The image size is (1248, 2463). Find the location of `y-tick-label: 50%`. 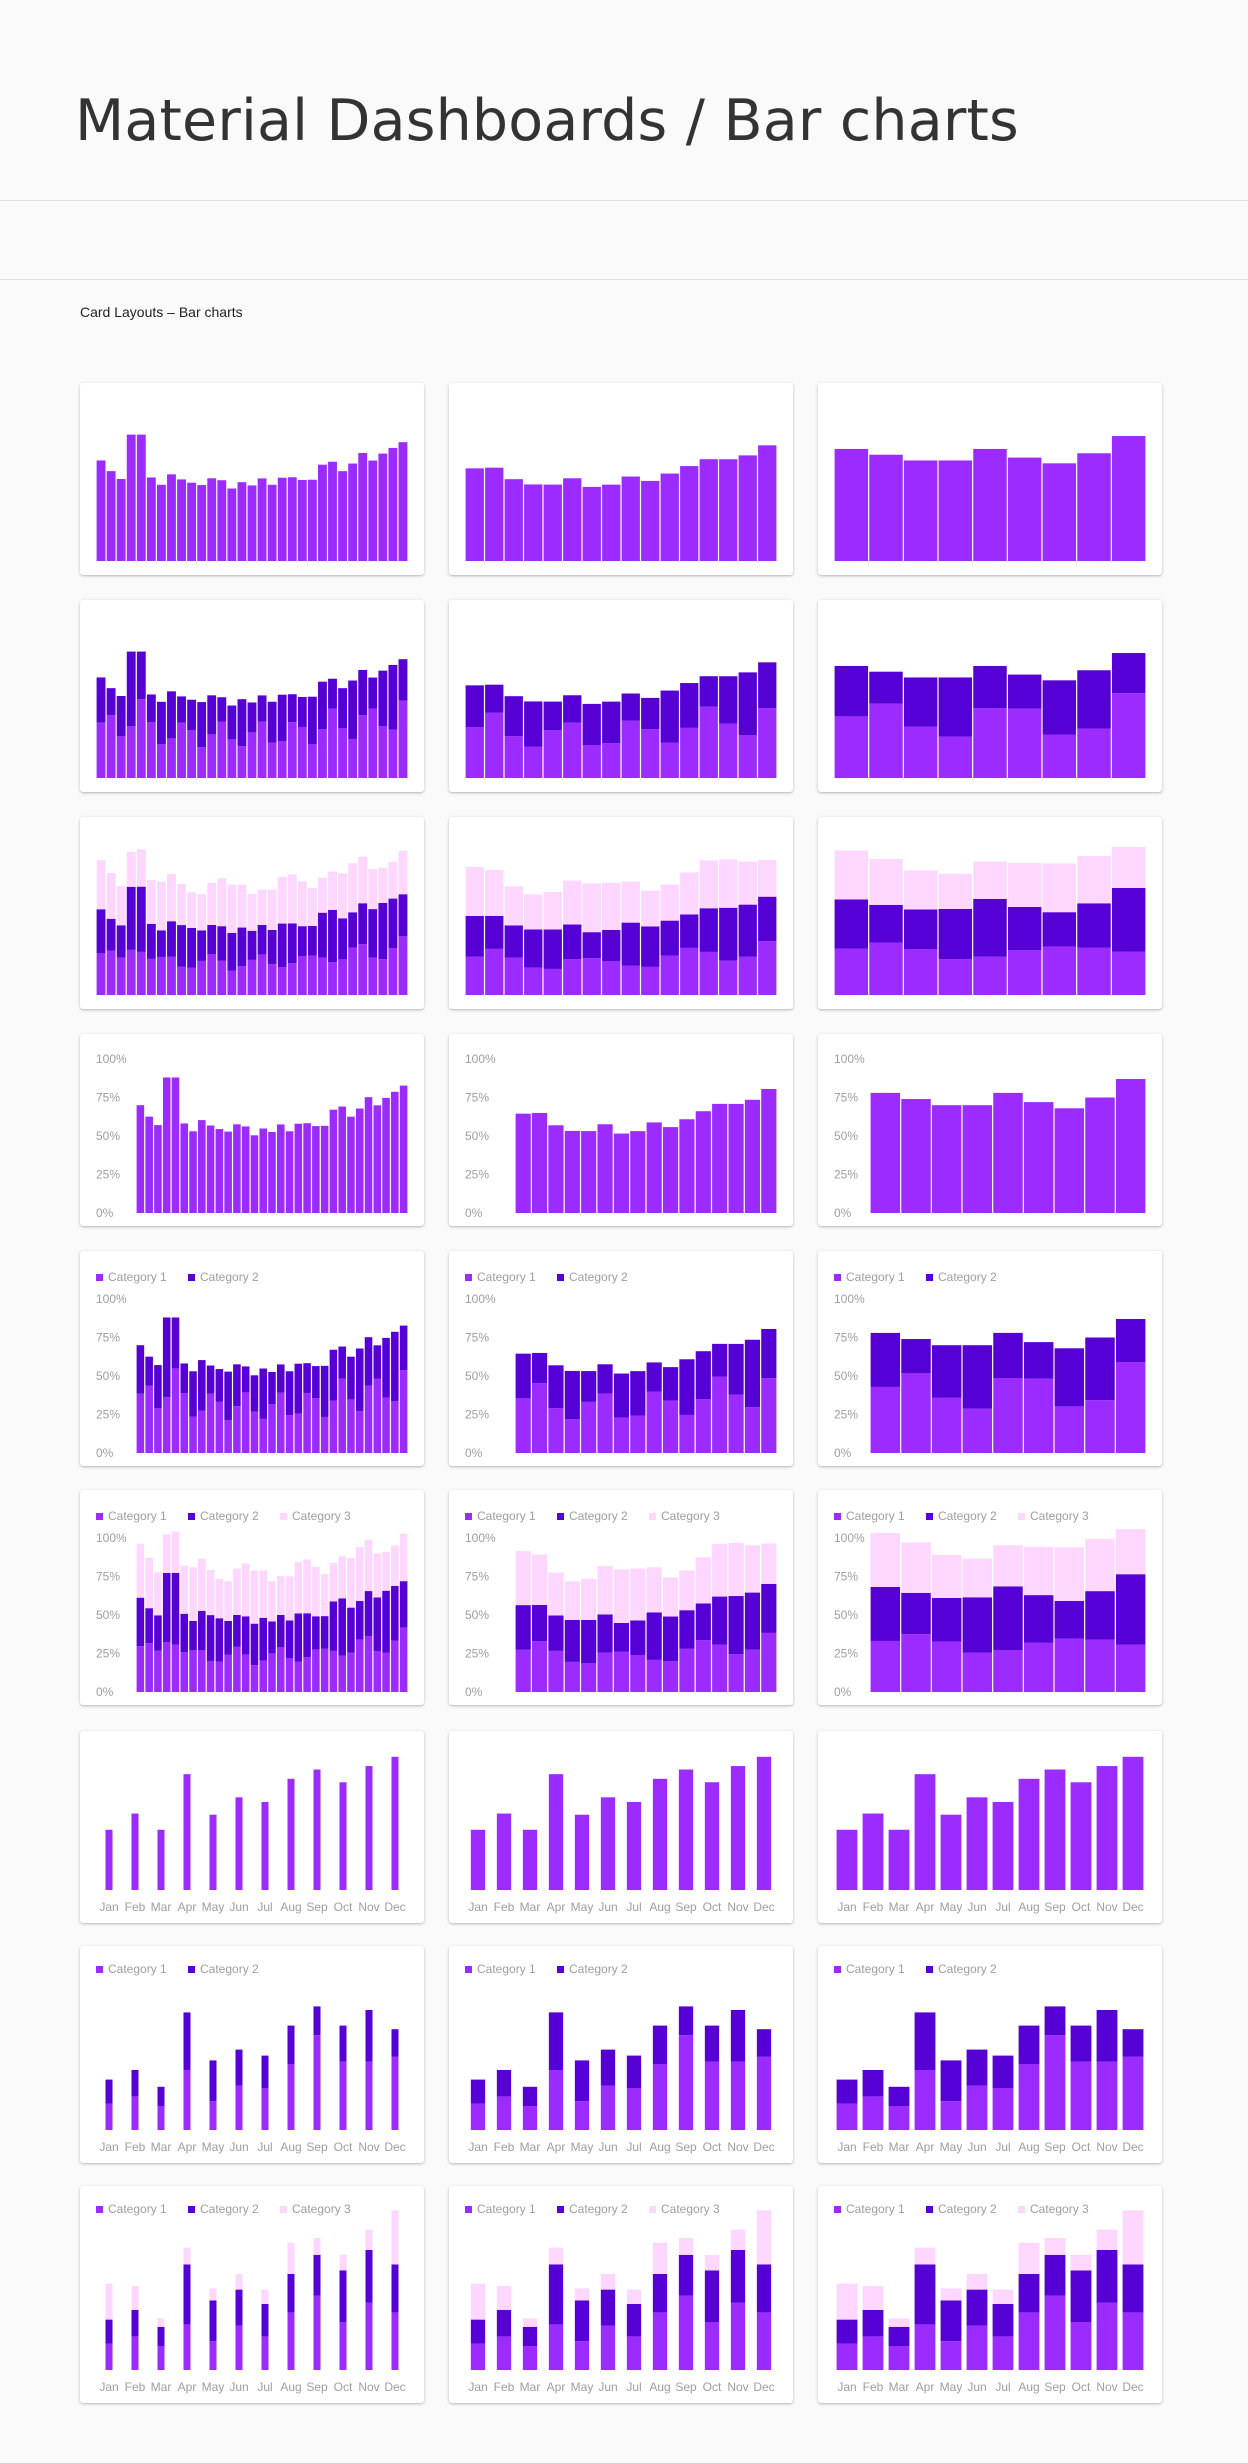

y-tick-label: 50% is located at coordinates (846, 1136).